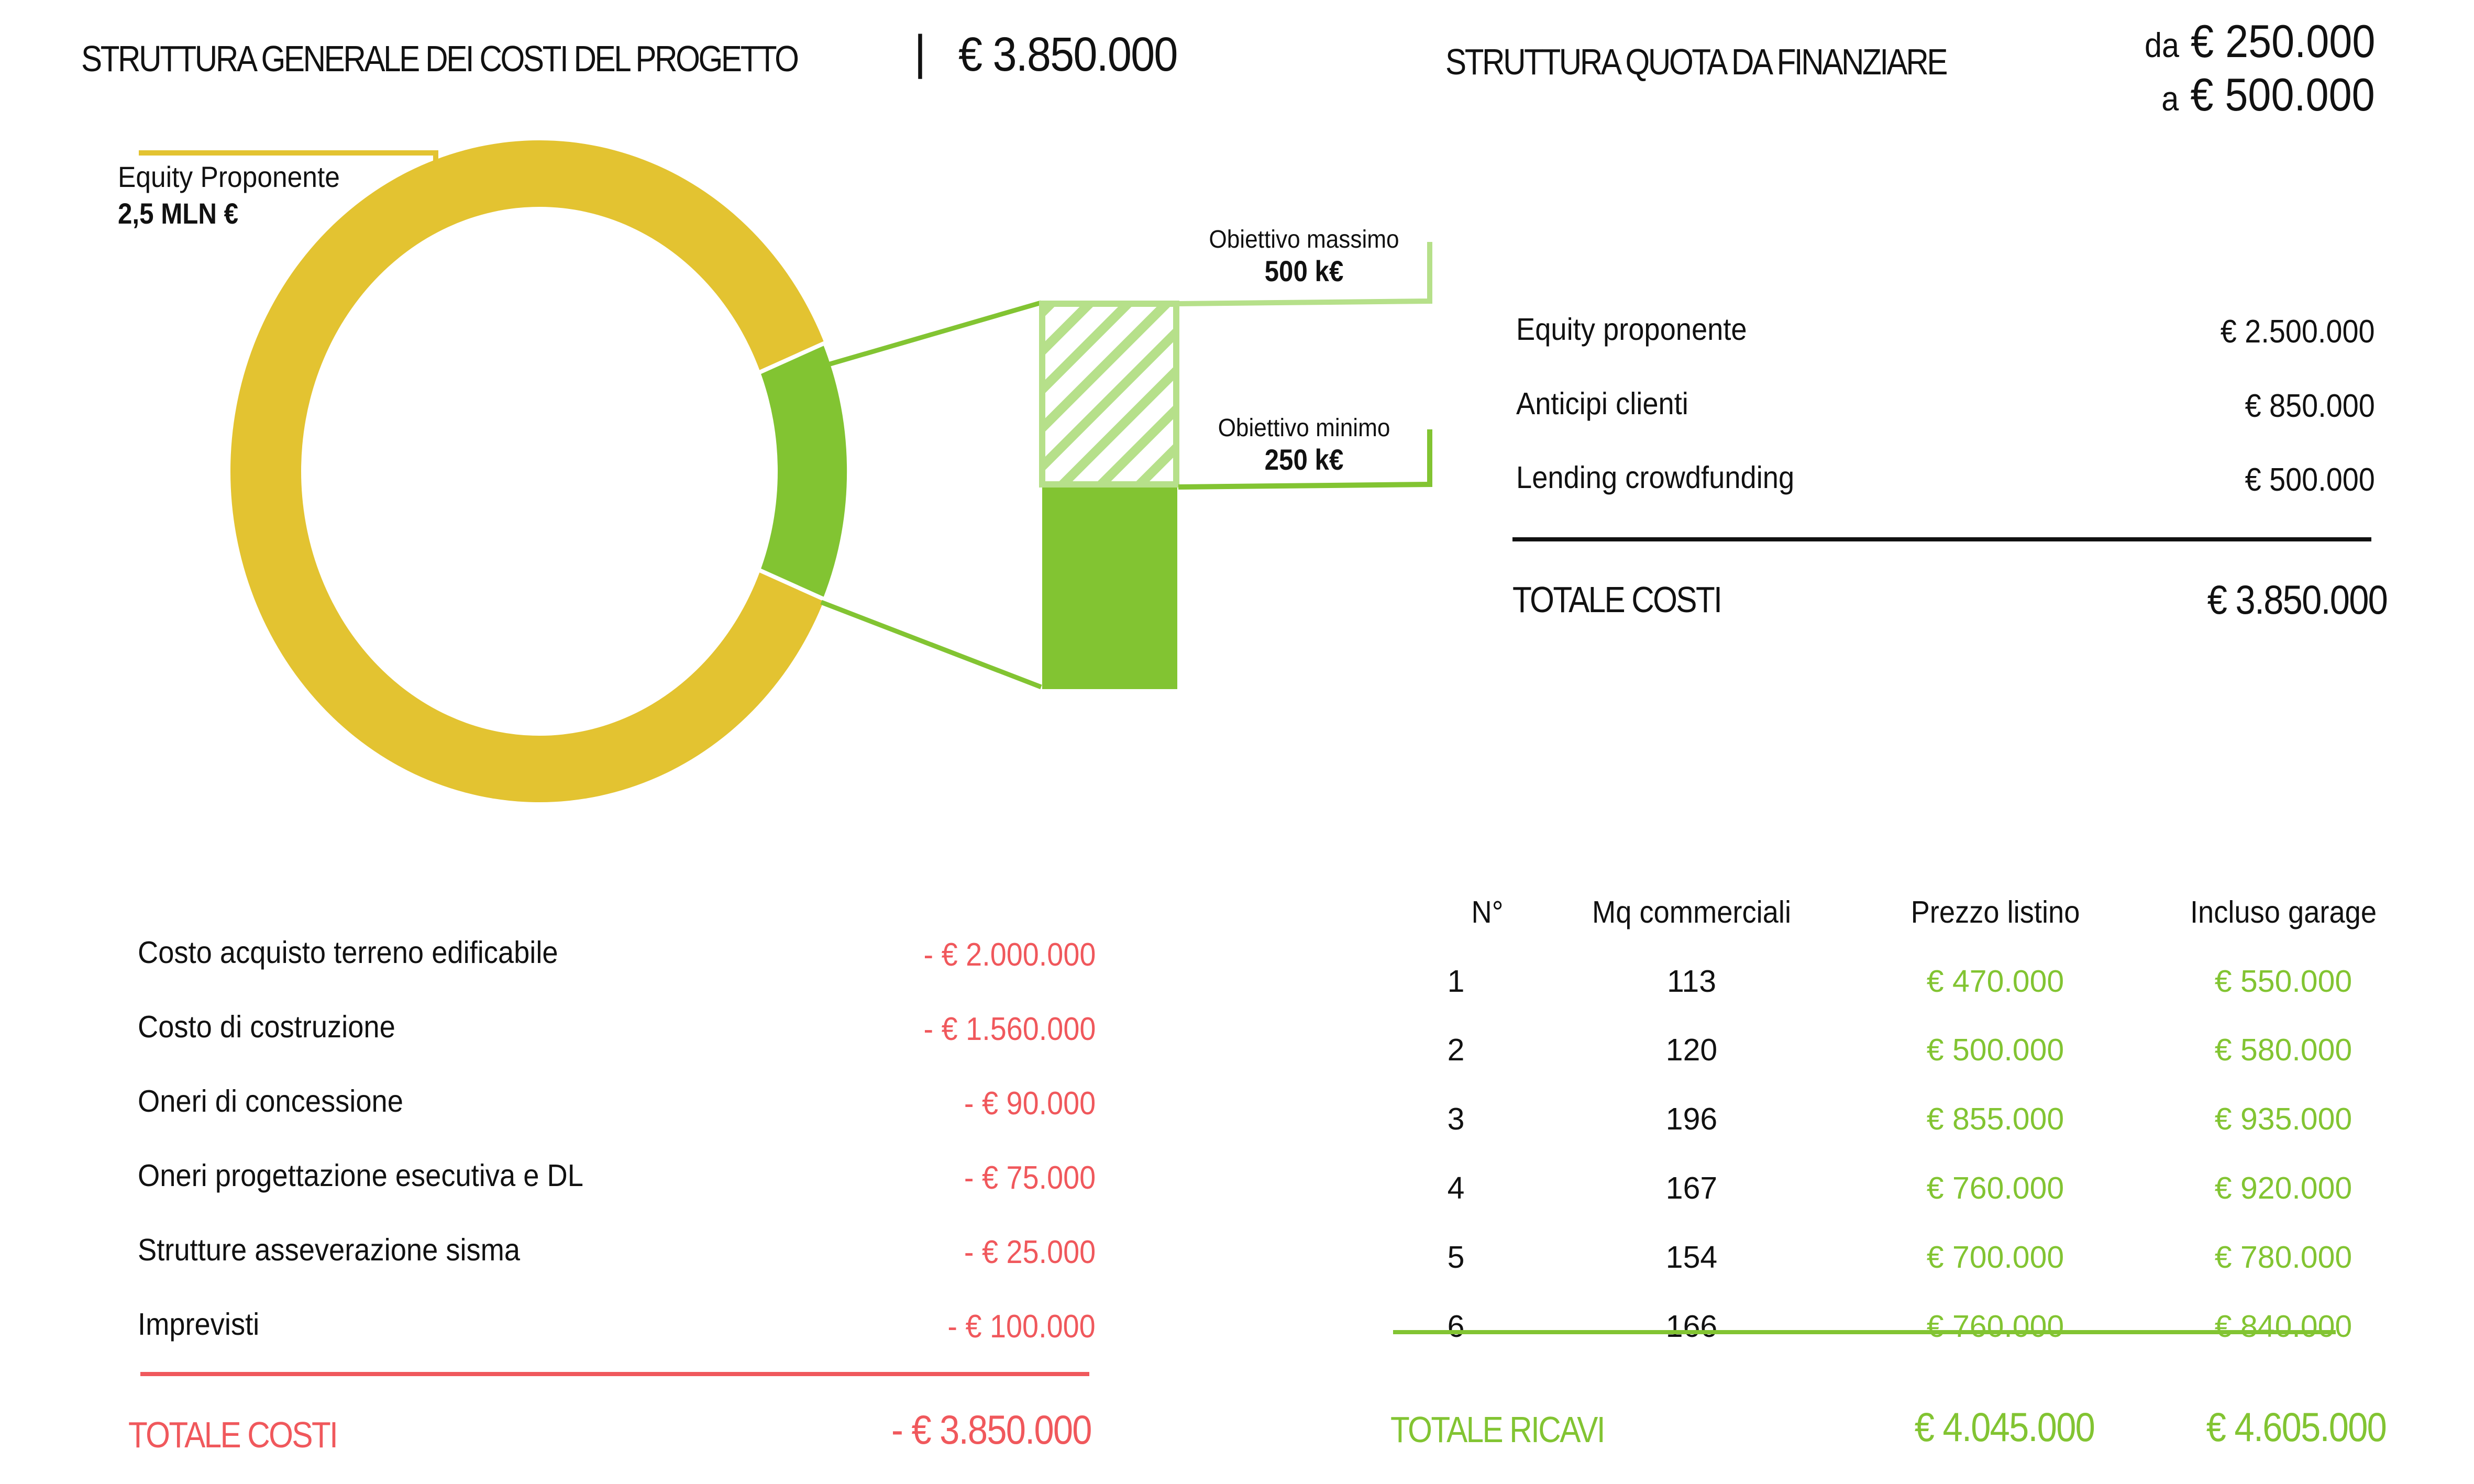 The image size is (2474, 1484). I want to click on cost-row-value: - € 75.000, so click(1030, 1178).